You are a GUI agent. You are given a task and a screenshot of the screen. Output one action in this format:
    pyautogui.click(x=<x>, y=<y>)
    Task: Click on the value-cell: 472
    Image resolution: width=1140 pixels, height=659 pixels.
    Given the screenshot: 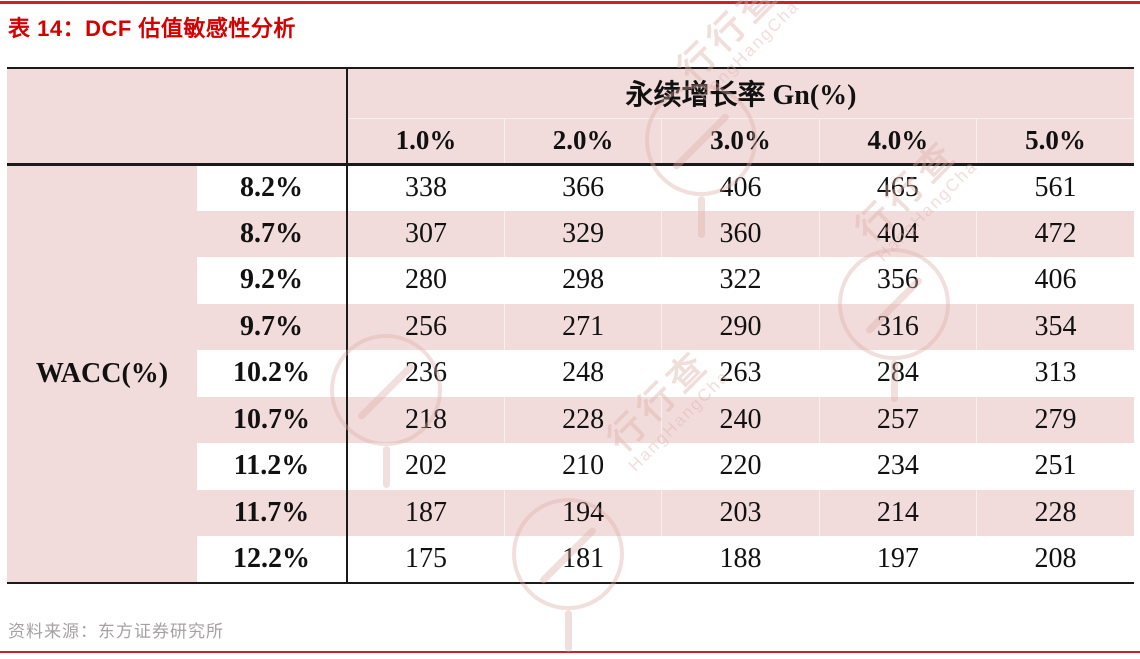 What is the action you would take?
    pyautogui.click(x=1055, y=233)
    